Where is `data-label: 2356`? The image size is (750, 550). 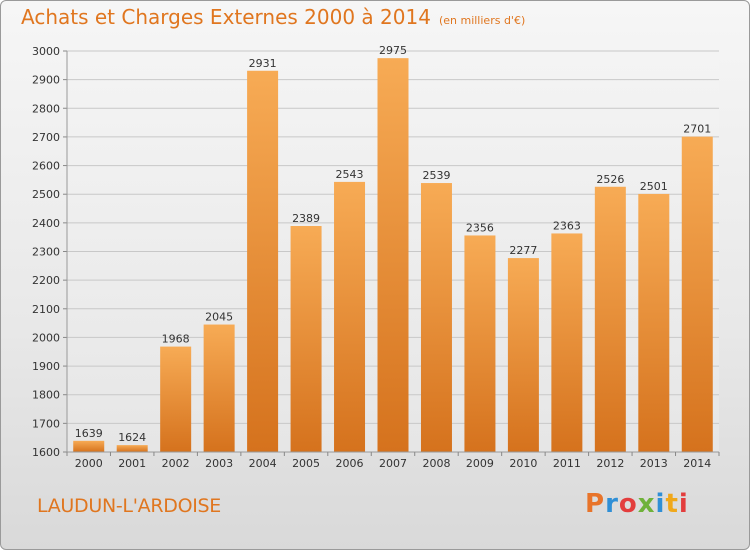
data-label: 2356 is located at coordinates (480, 227).